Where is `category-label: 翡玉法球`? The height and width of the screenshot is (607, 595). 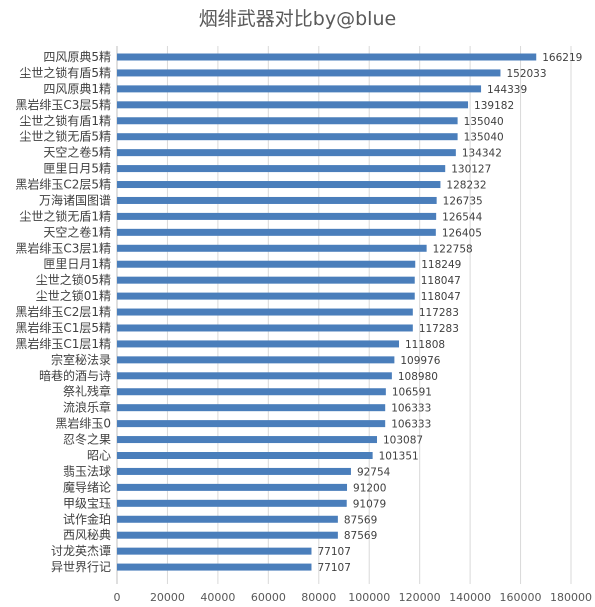
category-label: 翡玉法球 is located at coordinates (87, 471).